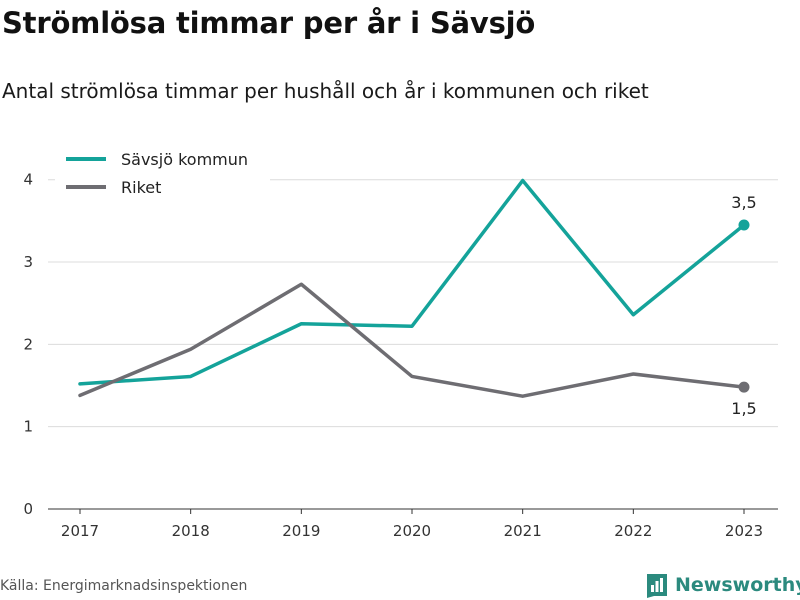 Image resolution: width=800 pixels, height=600 pixels. I want to click on y-tick-label: 2, so click(28, 344).